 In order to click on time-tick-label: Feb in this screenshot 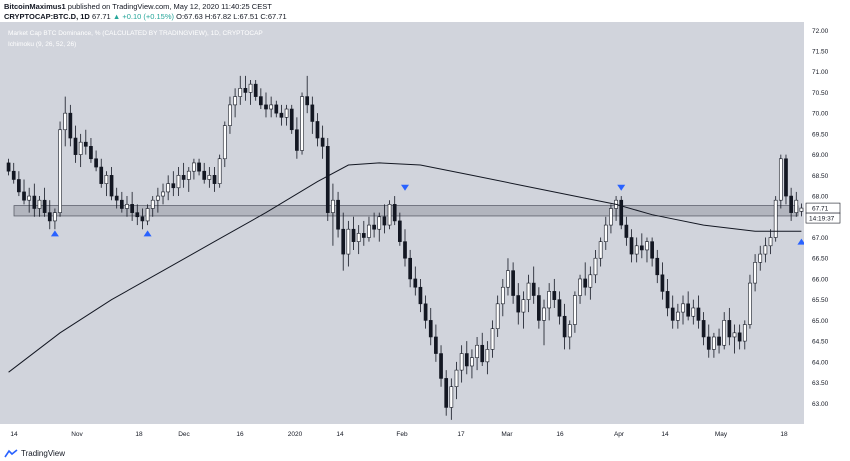, I will do `click(402, 434)`.